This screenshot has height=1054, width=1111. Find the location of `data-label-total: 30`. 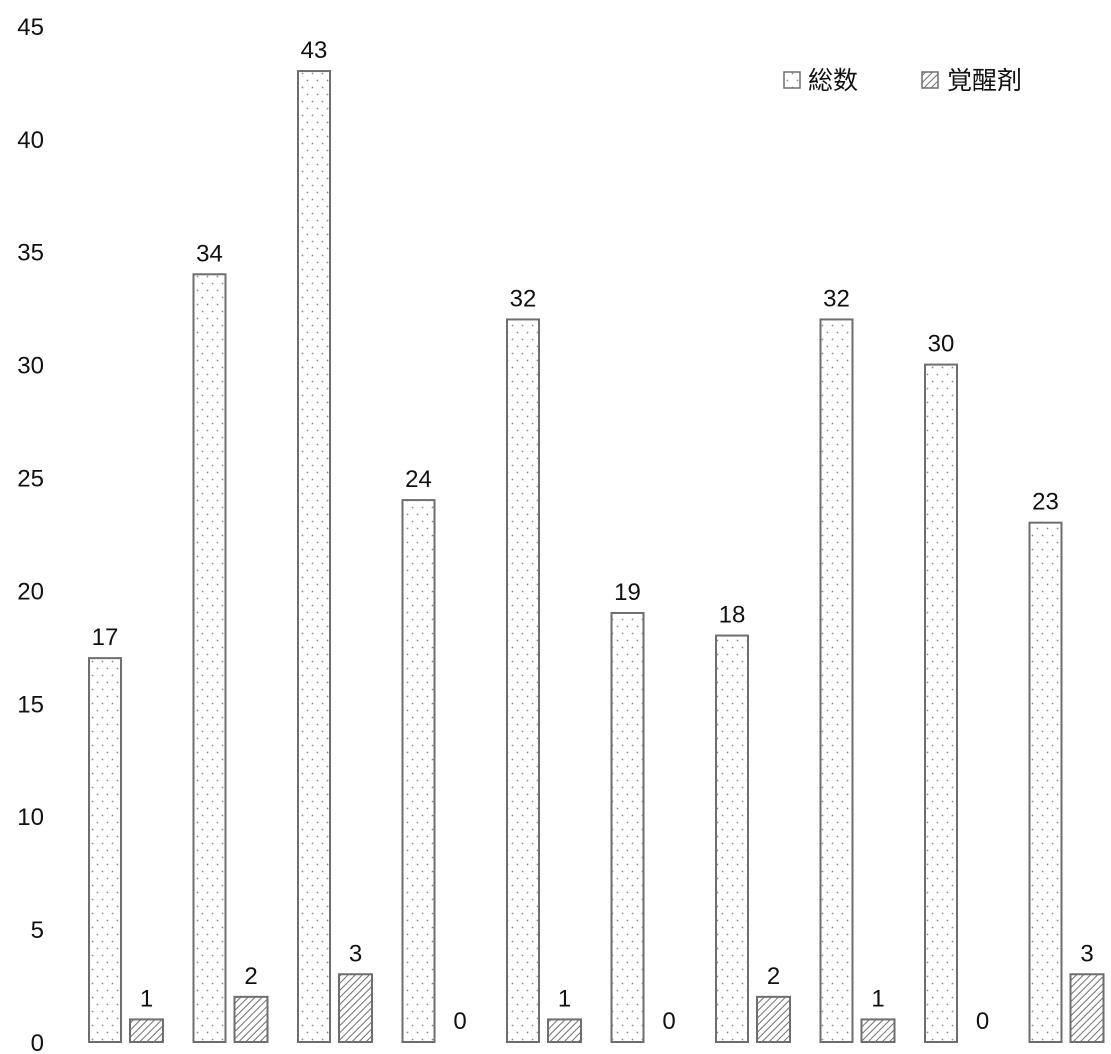

data-label-total: 30 is located at coordinates (941, 344).